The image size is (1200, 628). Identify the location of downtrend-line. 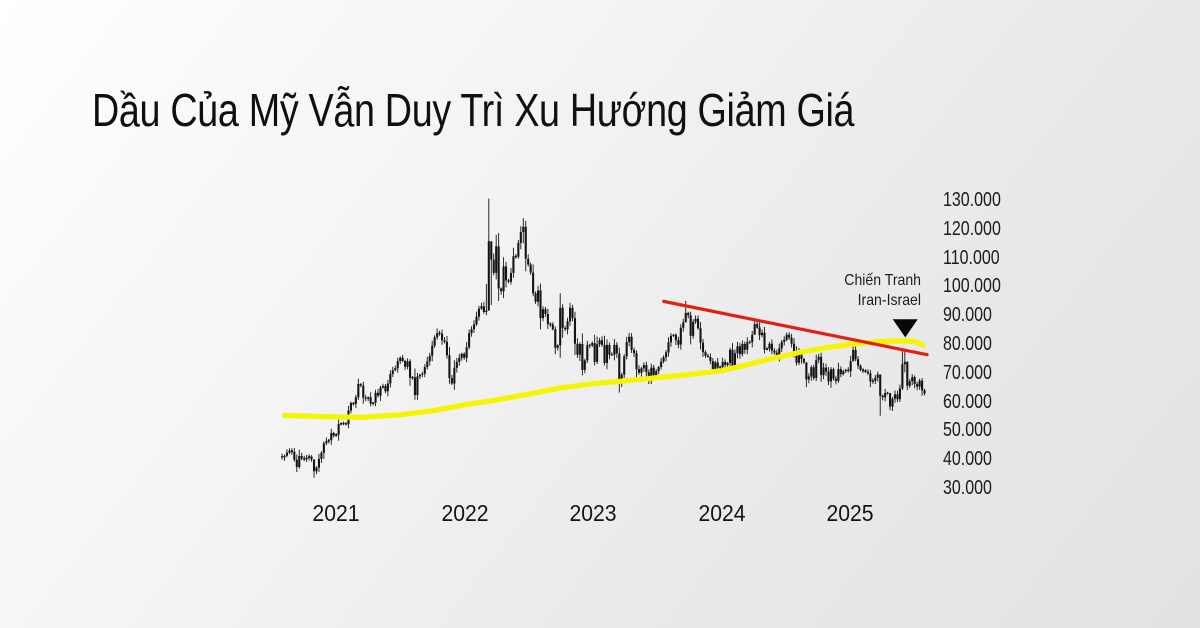
(795, 328).